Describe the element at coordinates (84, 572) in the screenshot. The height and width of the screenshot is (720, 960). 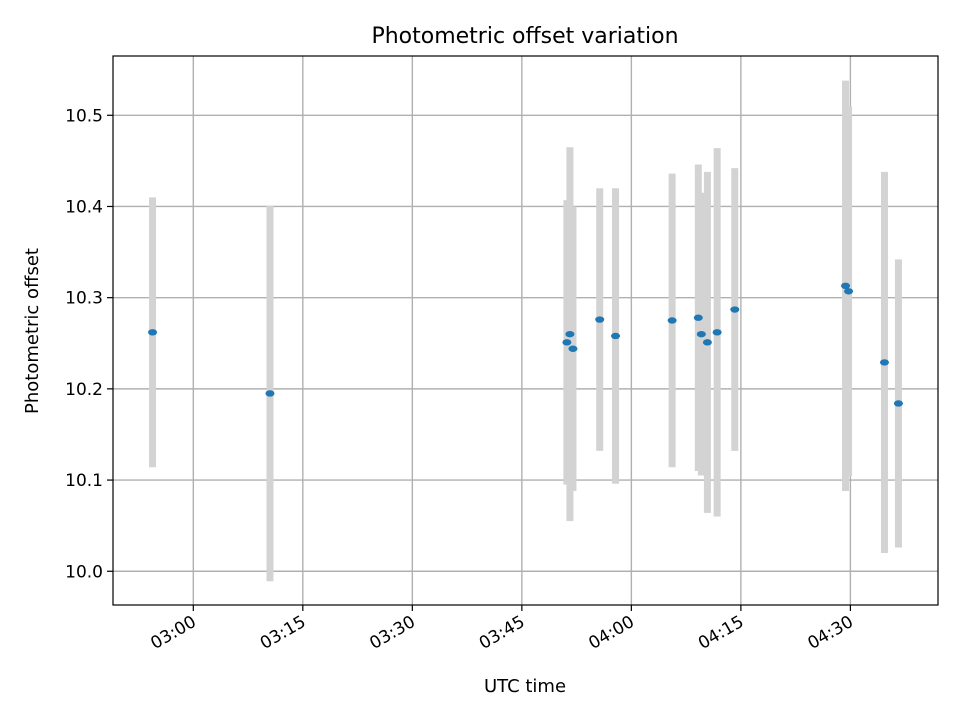
I see `y-tick-label: 10.0` at that location.